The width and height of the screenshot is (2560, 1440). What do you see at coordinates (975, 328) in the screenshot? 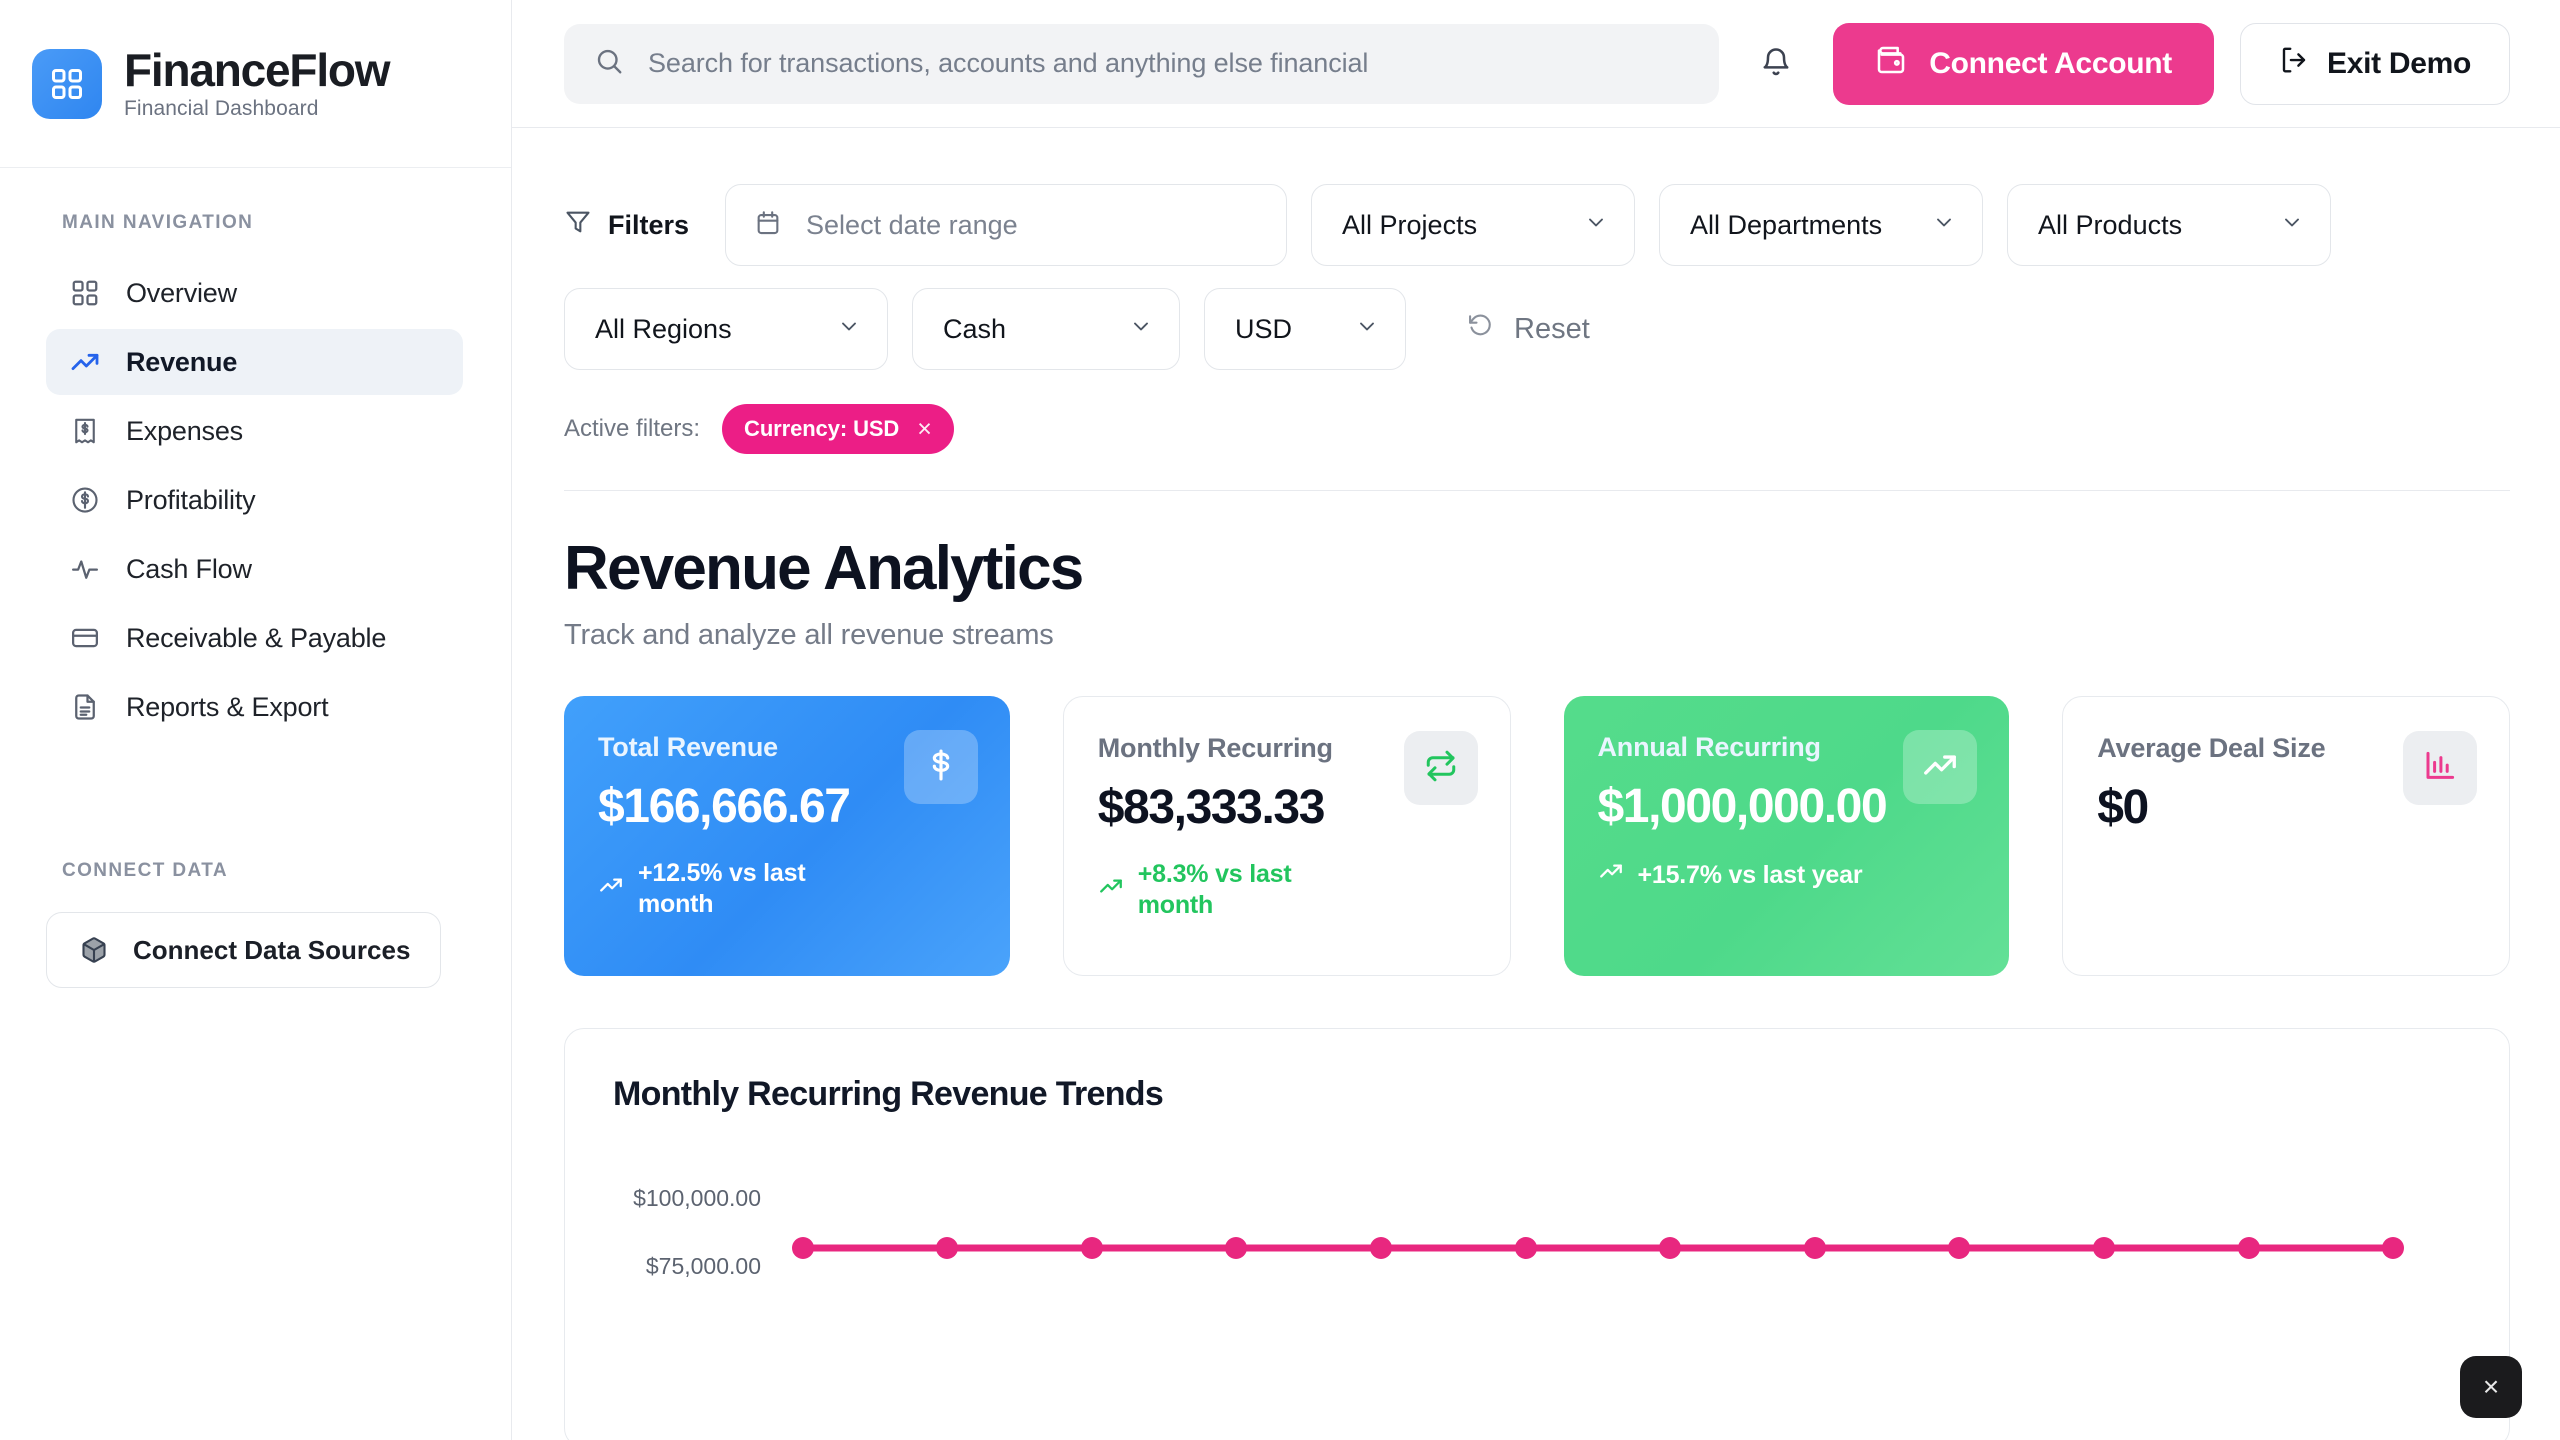
I see `accounting-basis-value: Cash` at bounding box center [975, 328].